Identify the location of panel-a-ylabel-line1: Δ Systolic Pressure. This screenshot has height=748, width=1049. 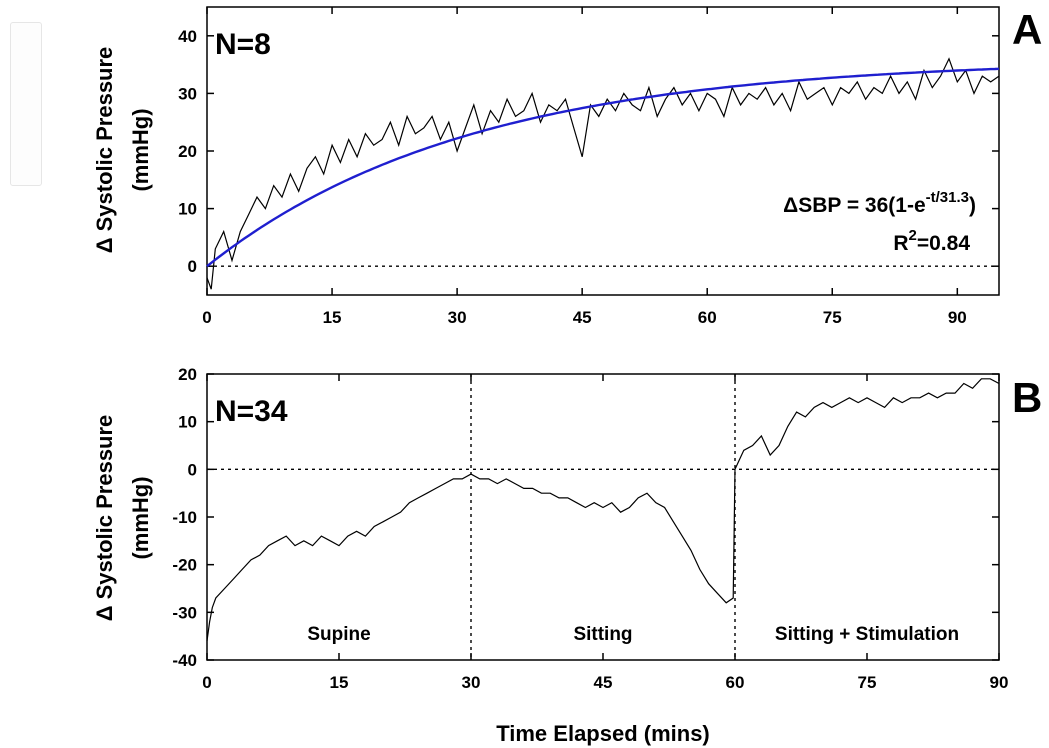
(104, 150).